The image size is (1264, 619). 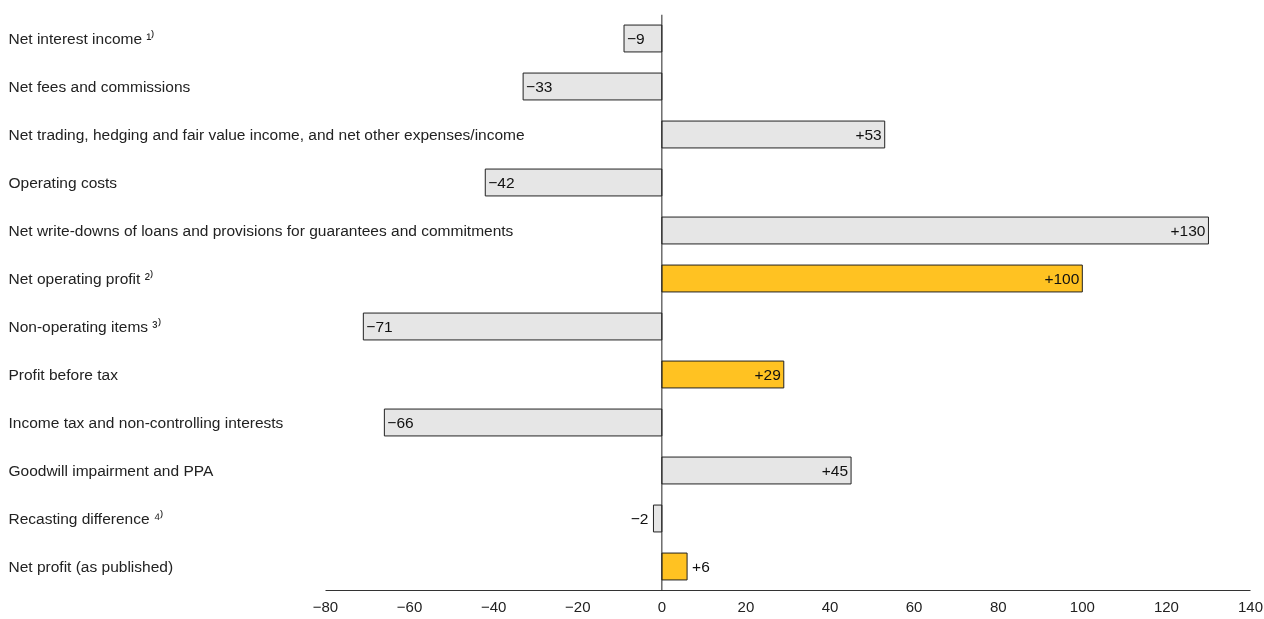 What do you see at coordinates (746, 606) in the screenshot?
I see `x-tick-label: 20` at bounding box center [746, 606].